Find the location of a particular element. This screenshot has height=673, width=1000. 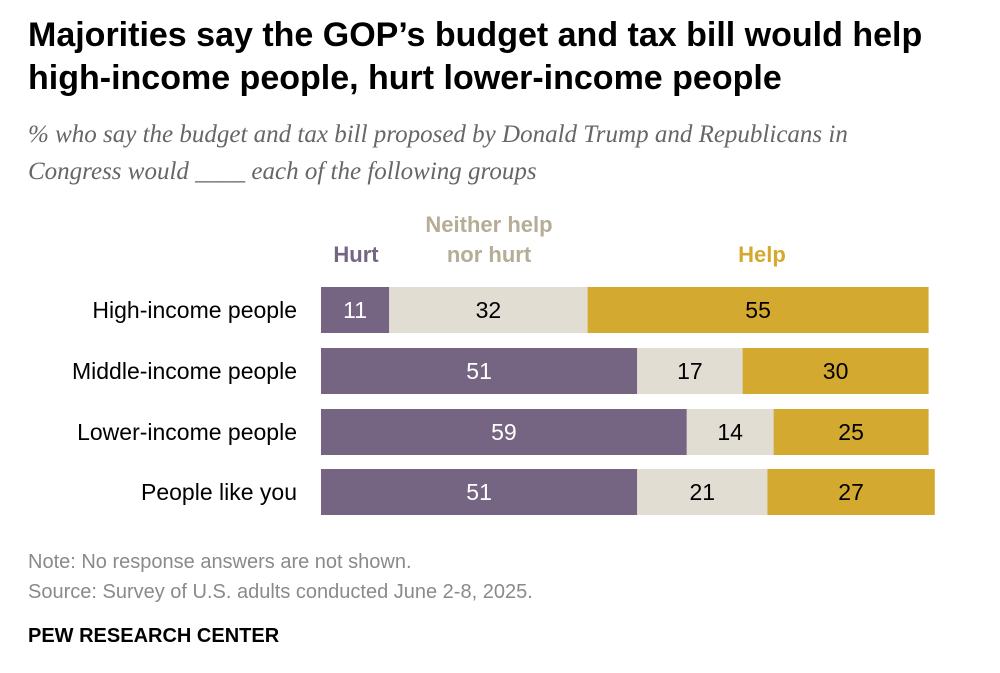

category-label: Lower-income people is located at coordinates (187, 432).